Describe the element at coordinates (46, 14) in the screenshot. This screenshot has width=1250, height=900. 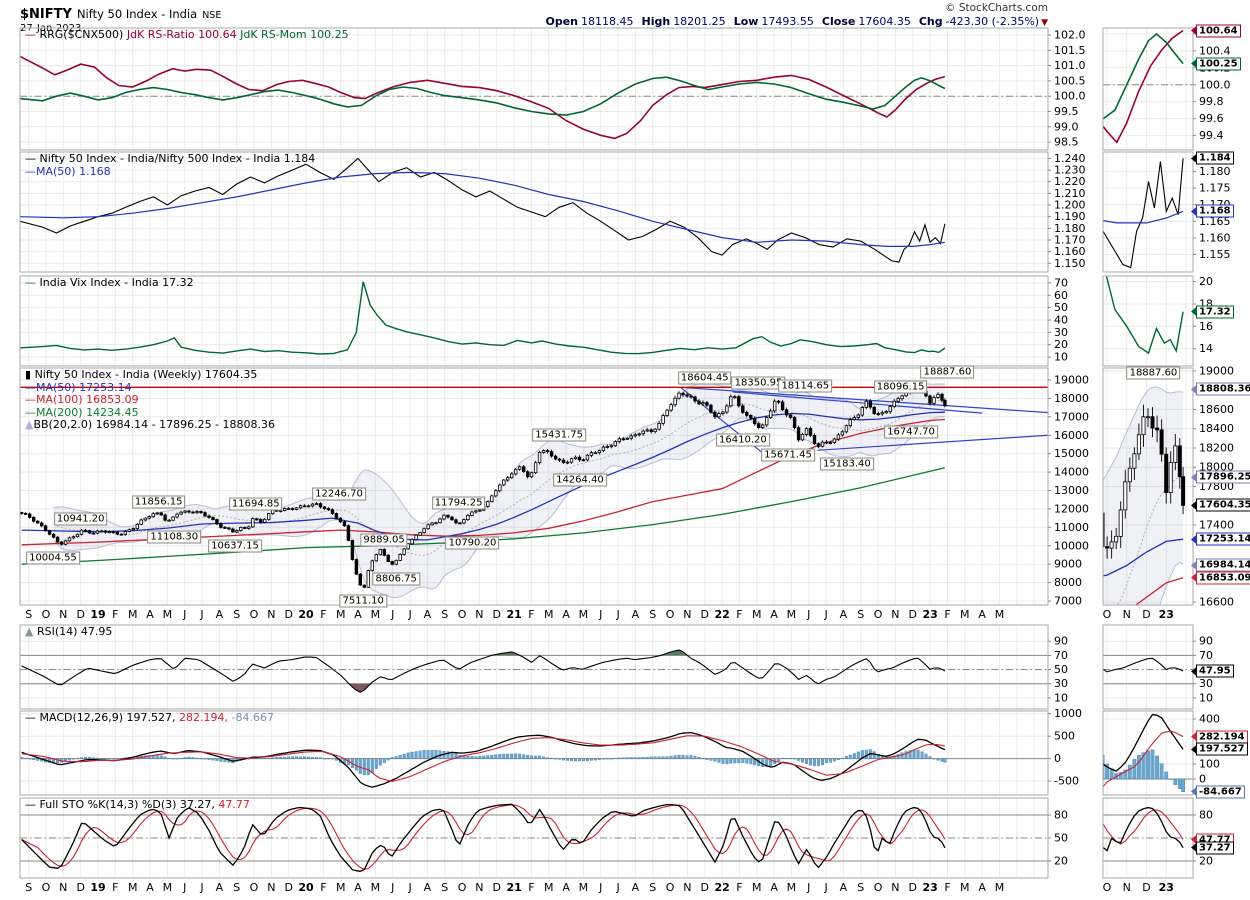
I see `symbol: $NIFTY` at that location.